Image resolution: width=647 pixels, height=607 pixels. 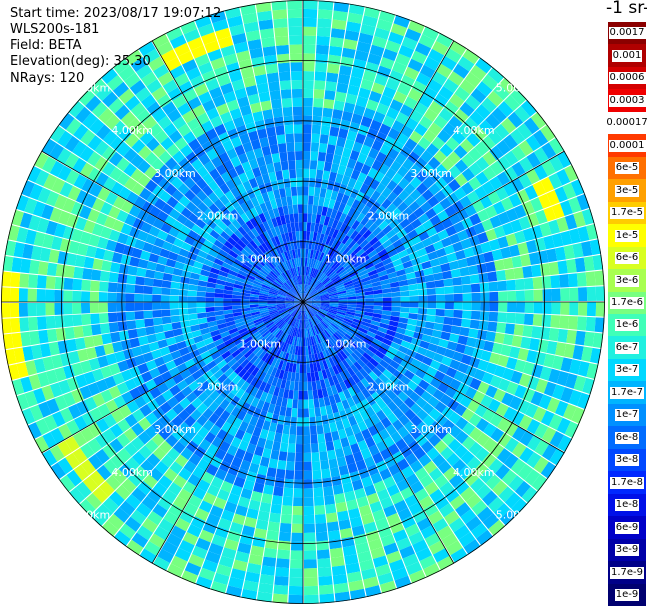 I want to click on colorbar-tick-label: 1e-8, so click(x=627, y=505).